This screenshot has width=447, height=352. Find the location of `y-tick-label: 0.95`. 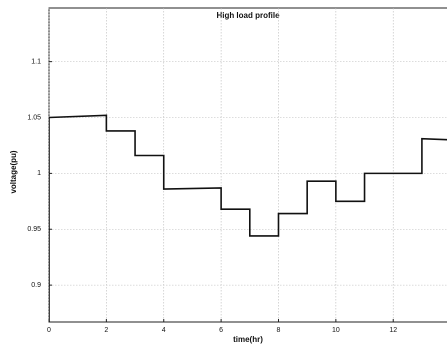

y-tick-label: 0.95 is located at coordinates (34, 229).